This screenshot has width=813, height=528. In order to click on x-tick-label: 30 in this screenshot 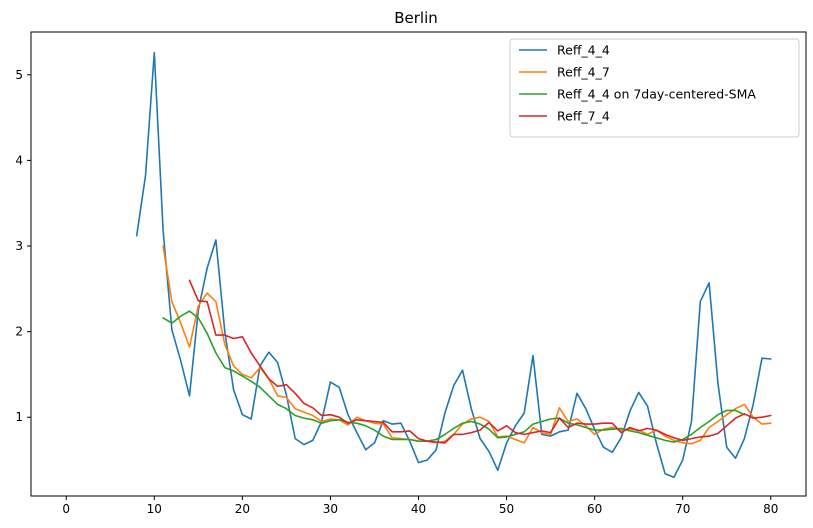, I will do `click(330, 509)`.